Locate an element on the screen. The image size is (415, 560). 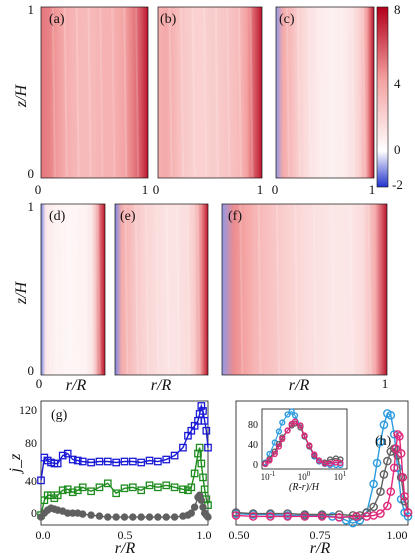
colorbar: 8 4 0 -2 is located at coordinates (389, 97).